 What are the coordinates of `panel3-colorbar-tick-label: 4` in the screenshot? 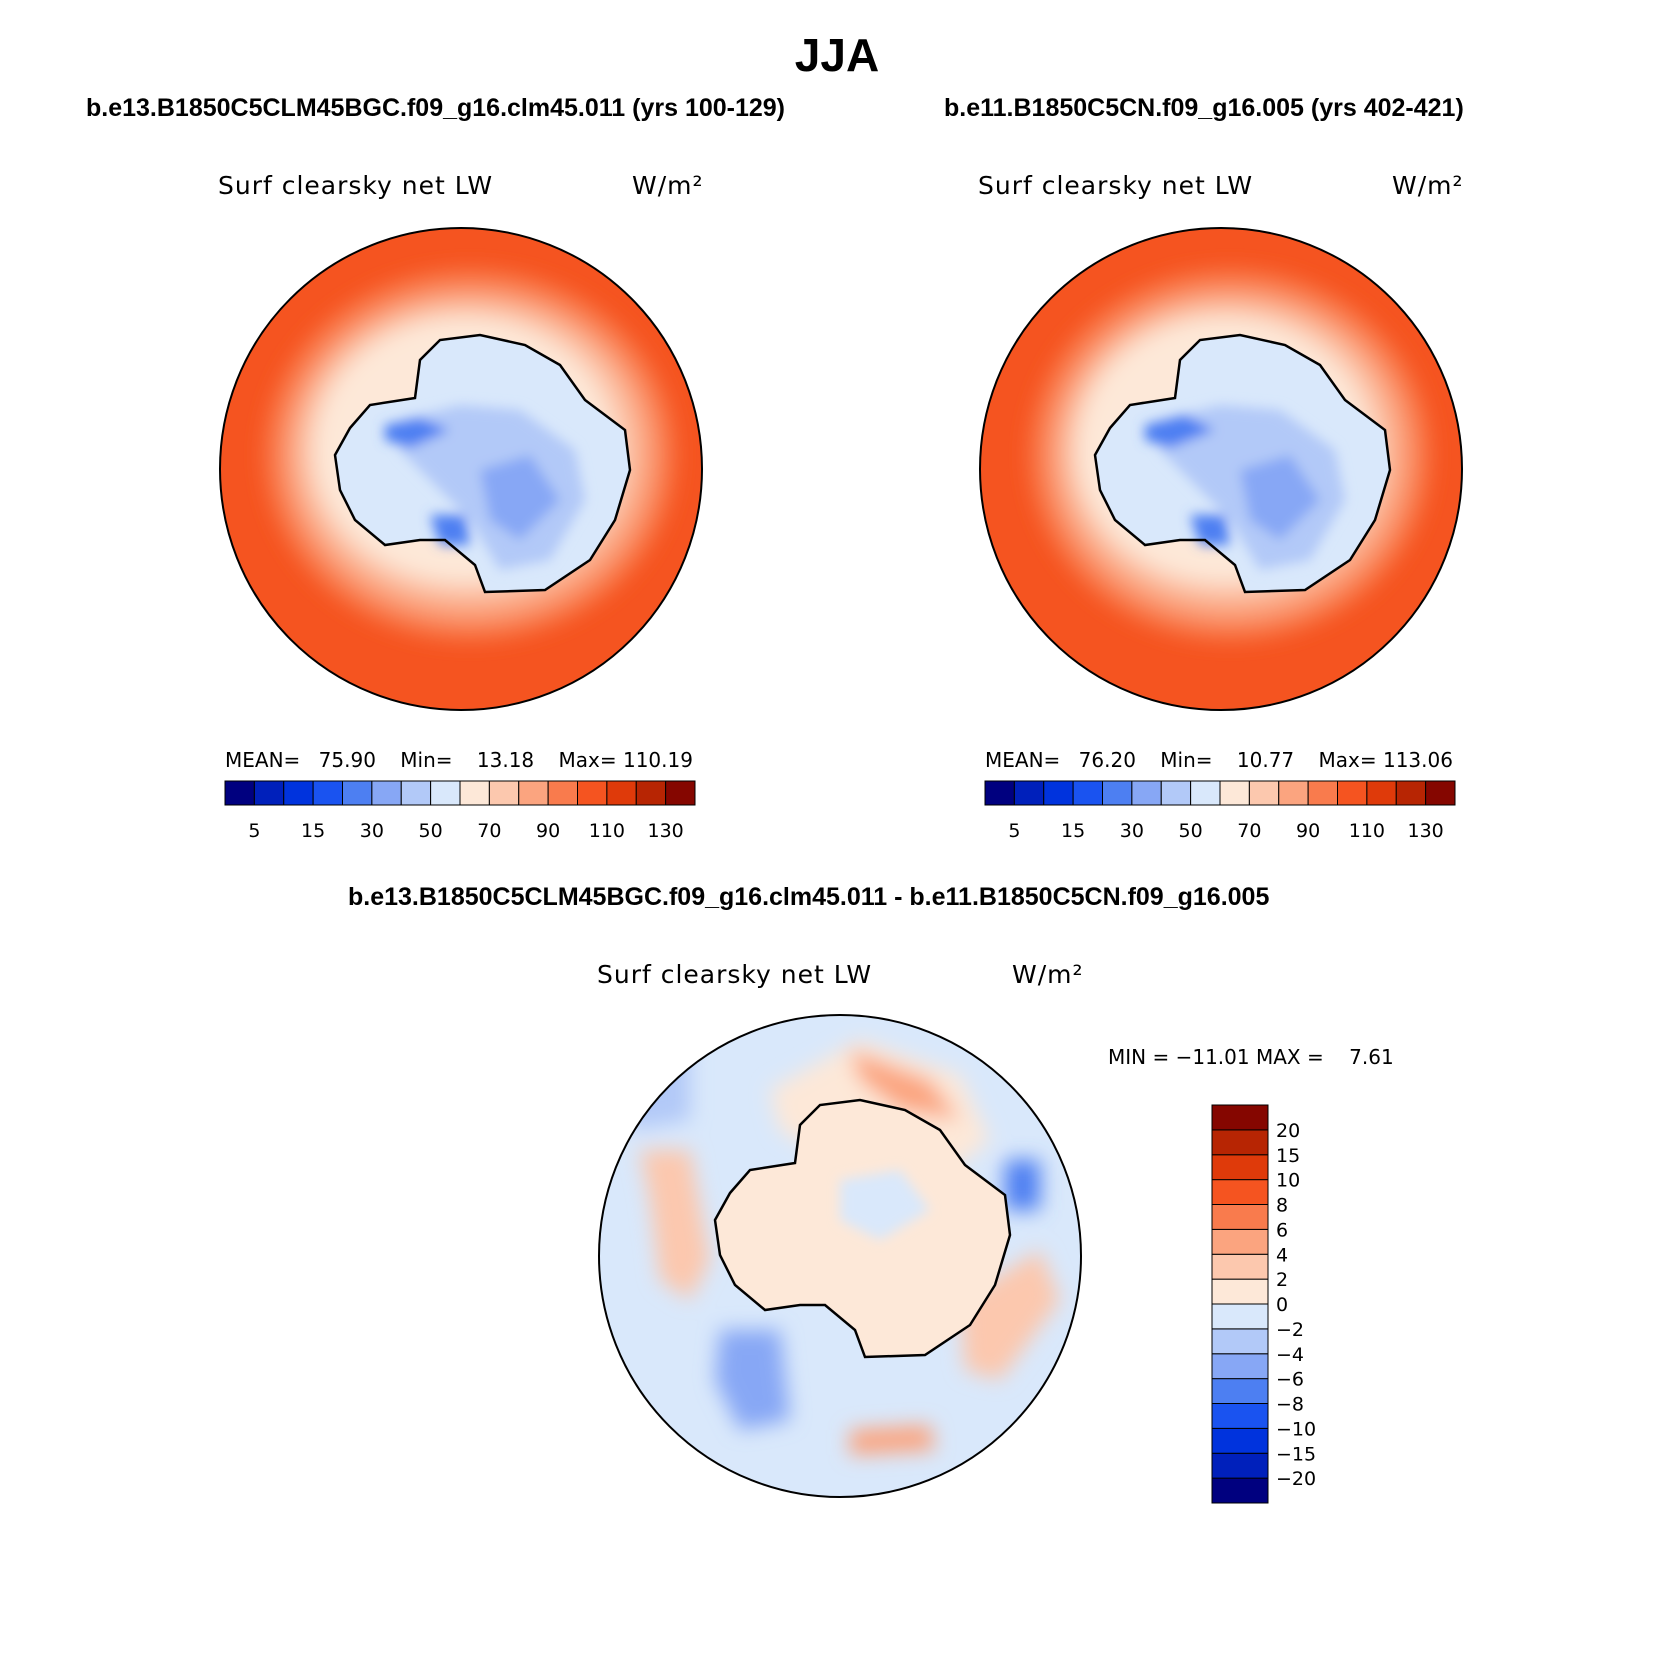 It's located at (1282, 1255).